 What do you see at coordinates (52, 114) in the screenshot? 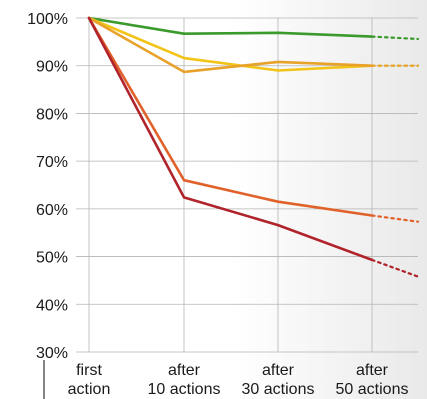
I see `y-tick-label: 80%` at bounding box center [52, 114].